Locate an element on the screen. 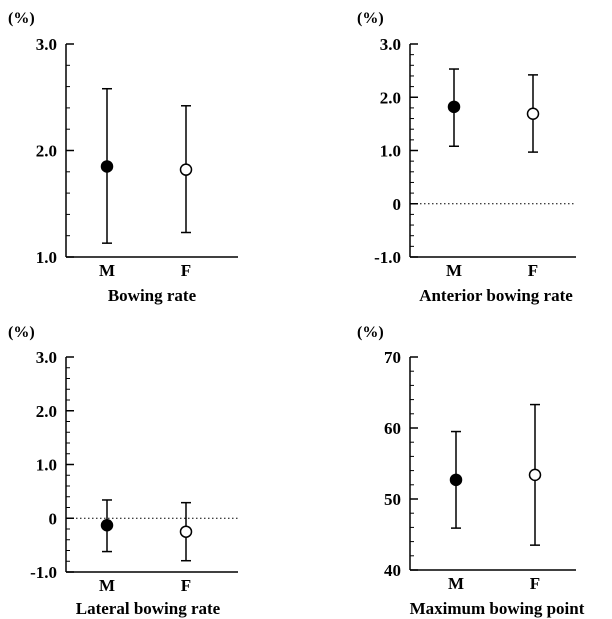  panel-title: Anterior bowing rate is located at coordinates (496, 295).